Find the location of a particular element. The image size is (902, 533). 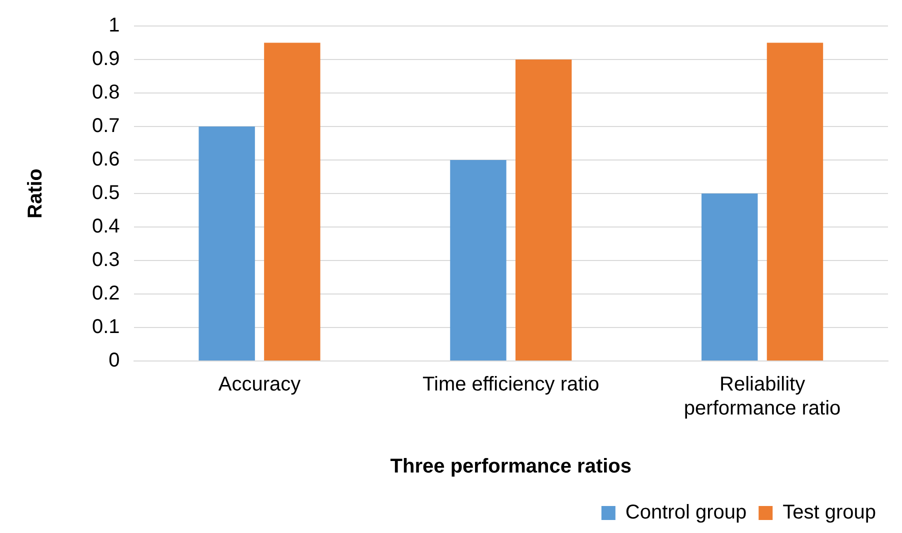

y-tick-label: 0.4 is located at coordinates (106, 227).